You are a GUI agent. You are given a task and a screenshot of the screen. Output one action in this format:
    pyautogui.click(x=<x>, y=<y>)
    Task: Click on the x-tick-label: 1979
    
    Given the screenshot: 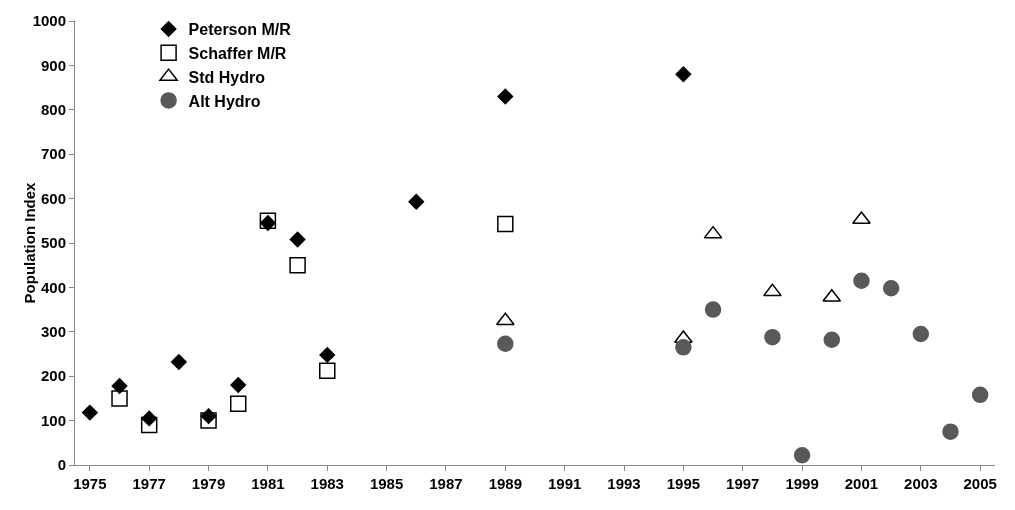 What is the action you would take?
    pyautogui.click(x=208, y=483)
    